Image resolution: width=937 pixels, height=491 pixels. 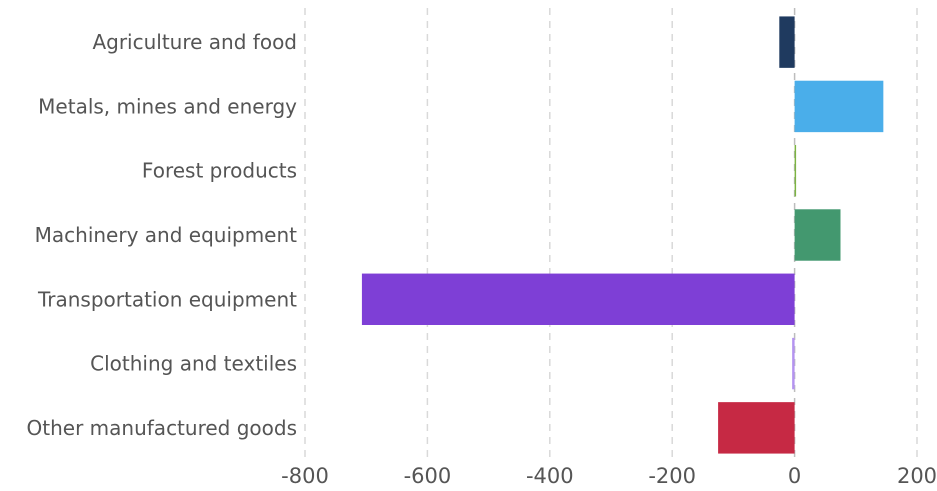 I want to click on category-label: Other manufactured goods, so click(x=162, y=428).